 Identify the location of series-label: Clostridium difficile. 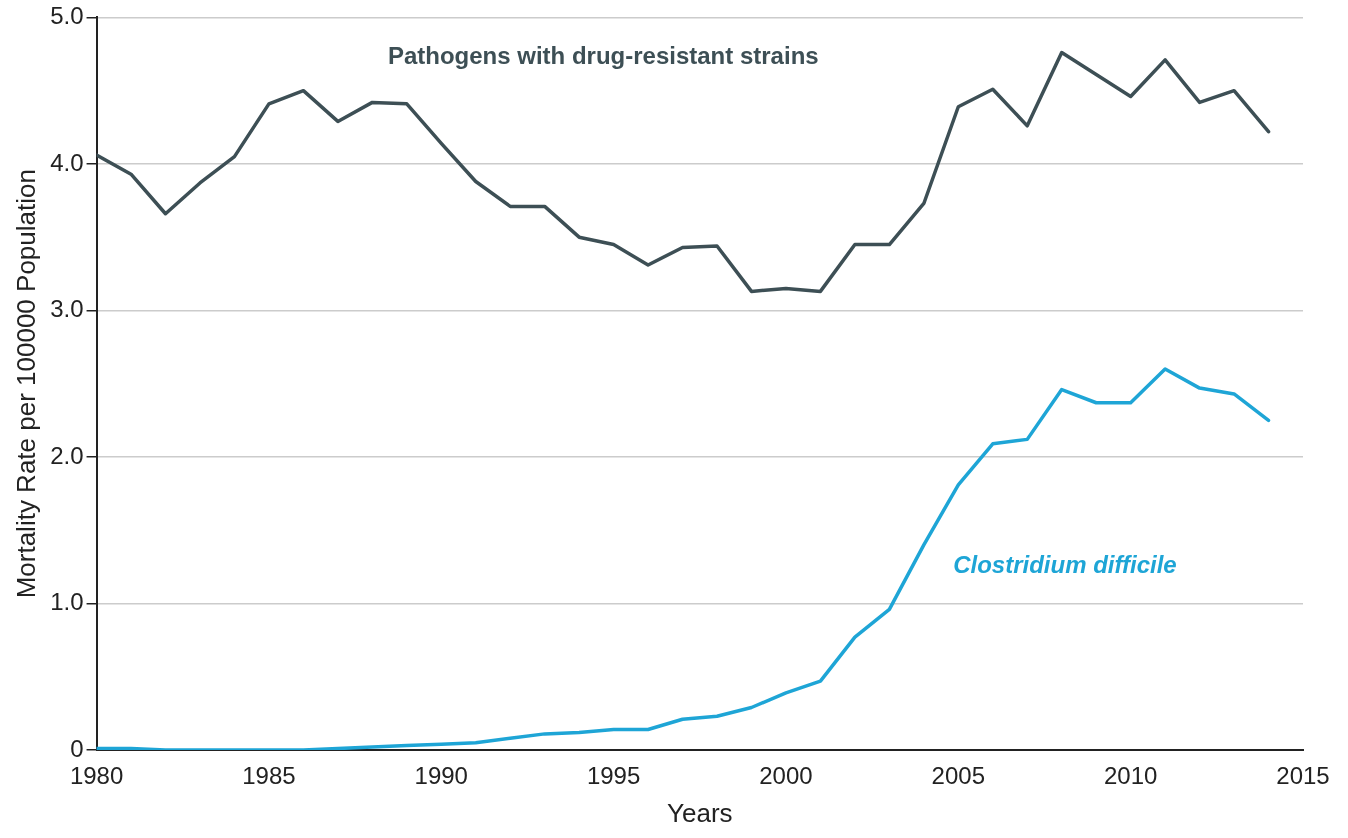
(1065, 565).